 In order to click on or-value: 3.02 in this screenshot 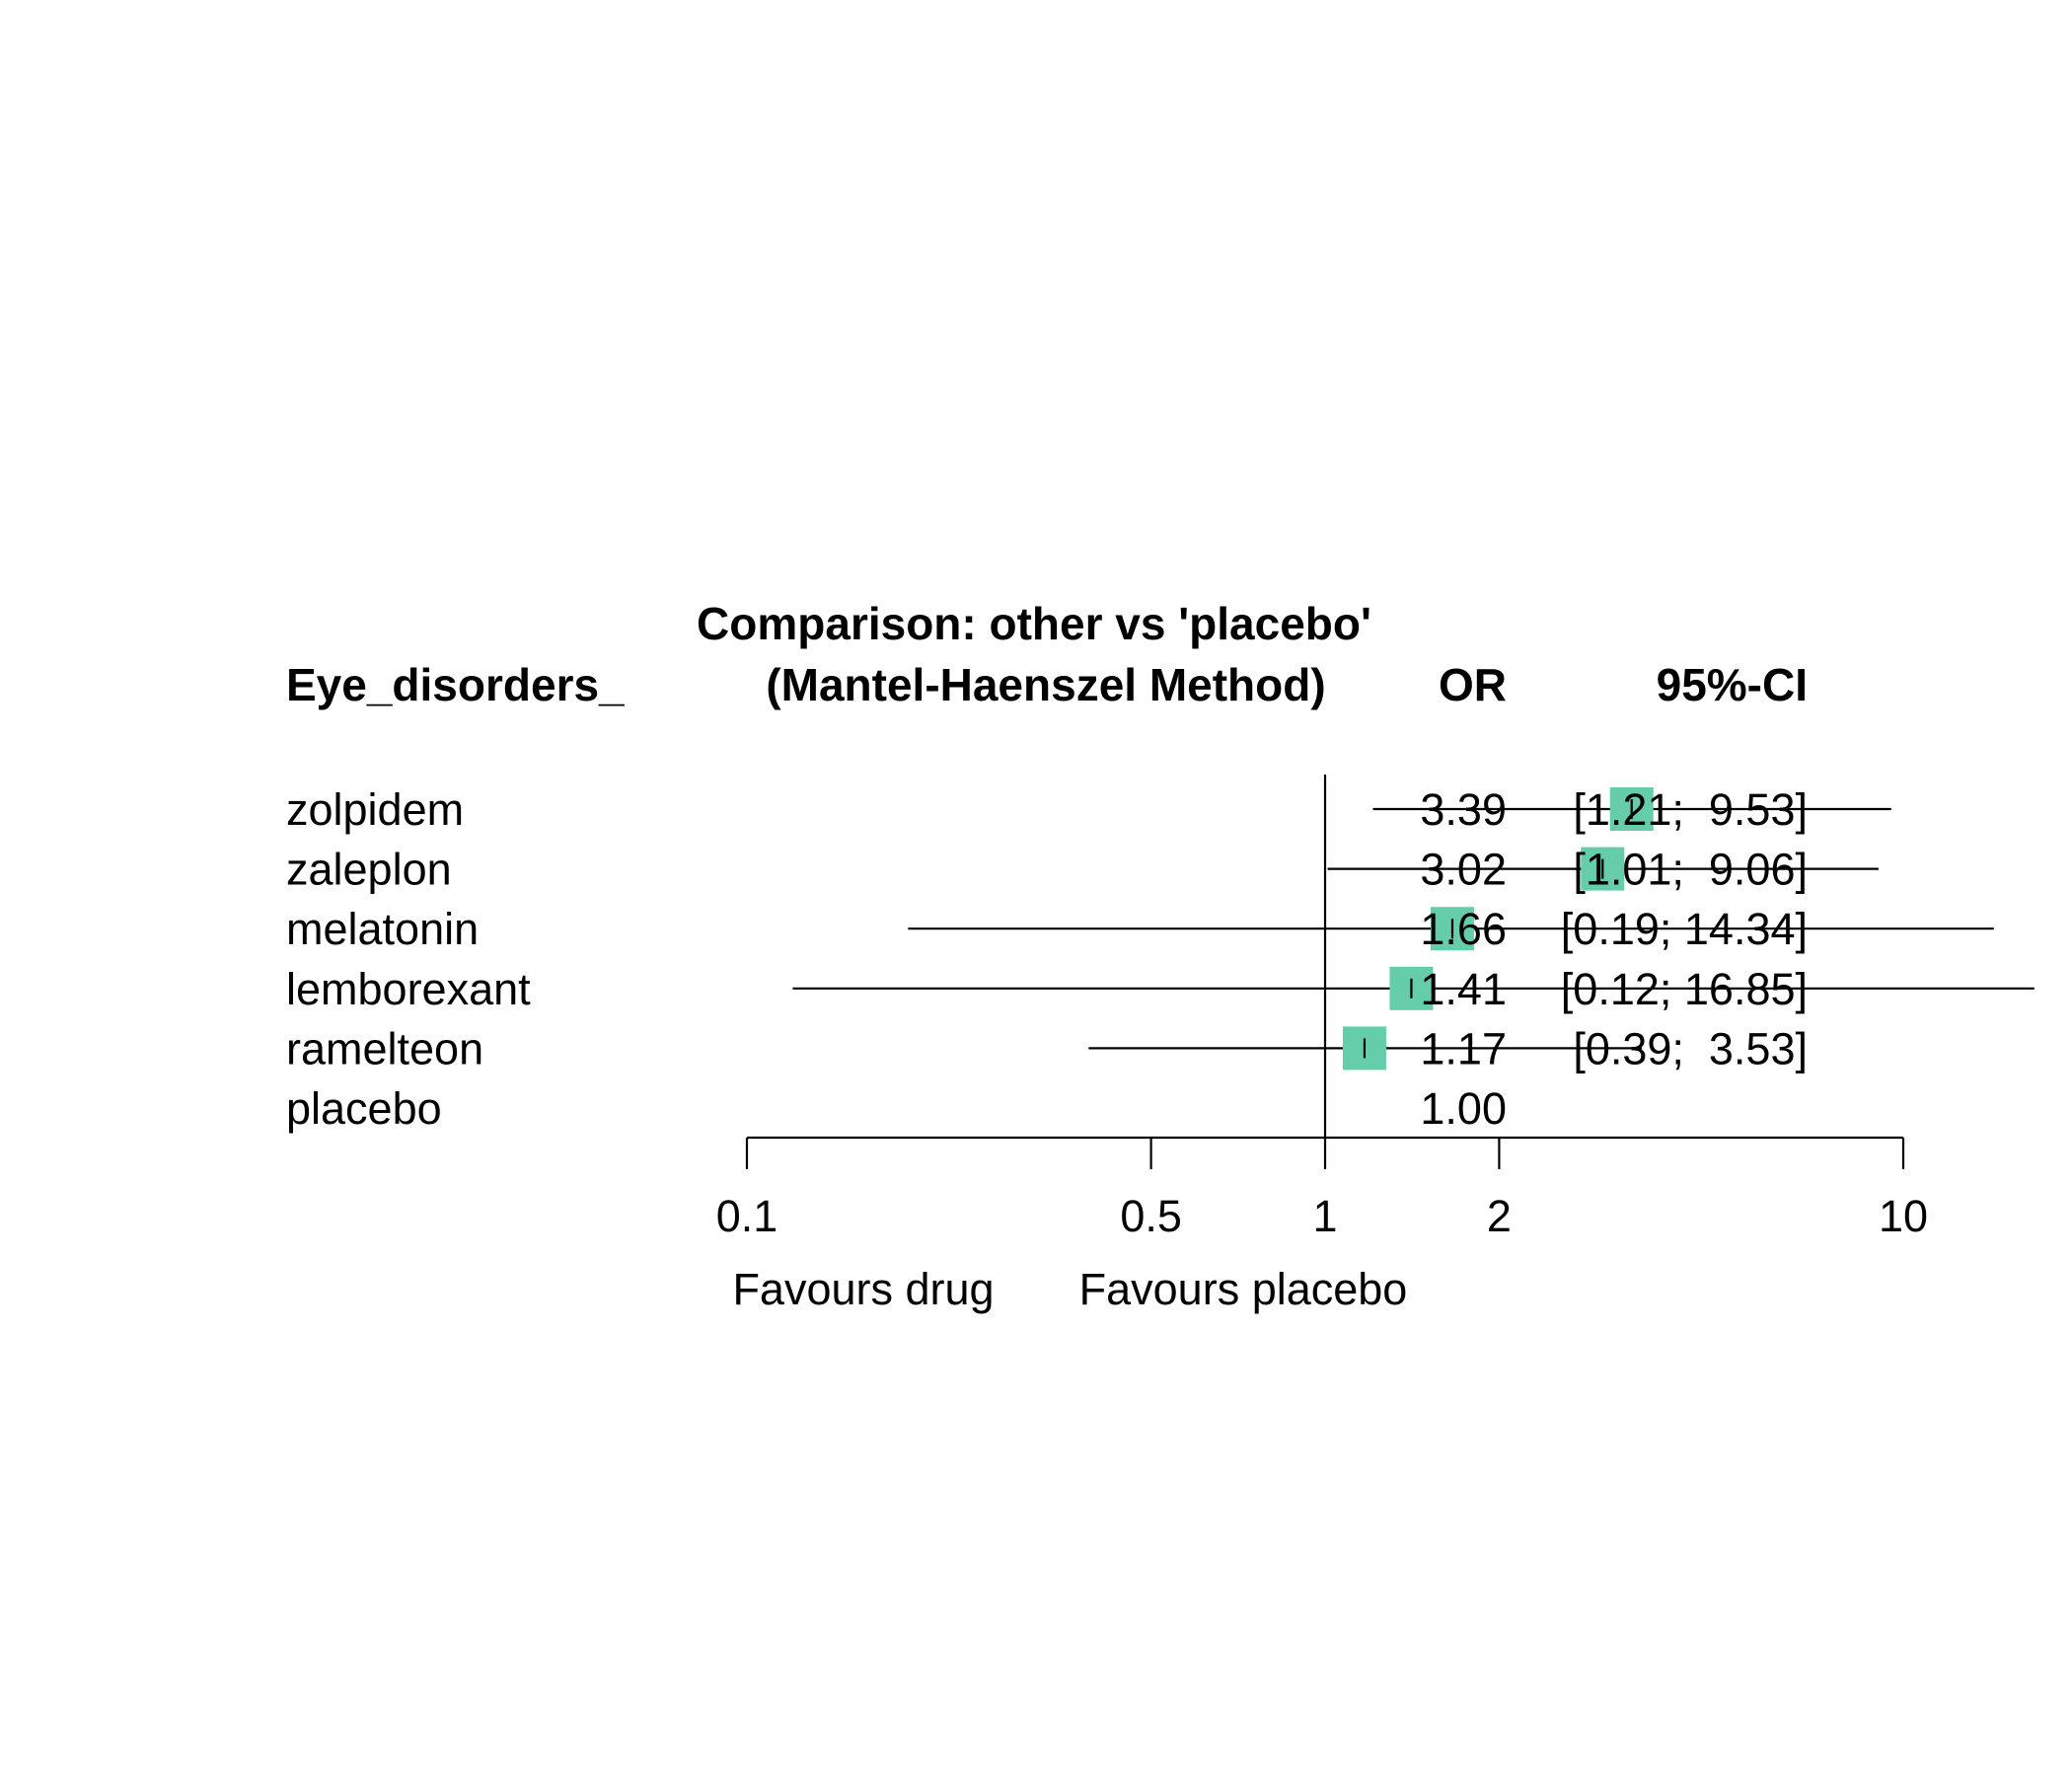, I will do `click(1463, 870)`.